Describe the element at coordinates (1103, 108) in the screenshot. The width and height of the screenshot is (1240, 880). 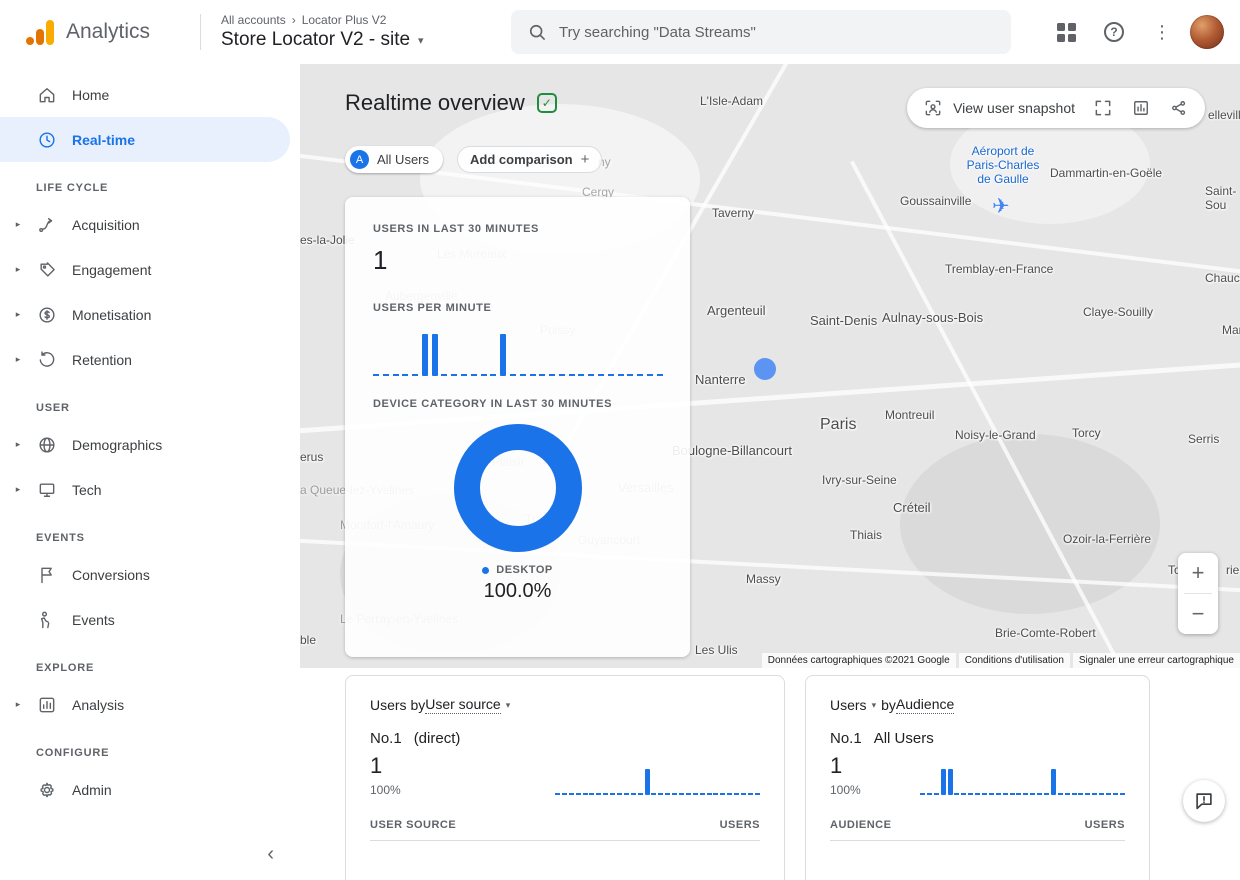
I see `fullscreen-icon` at that location.